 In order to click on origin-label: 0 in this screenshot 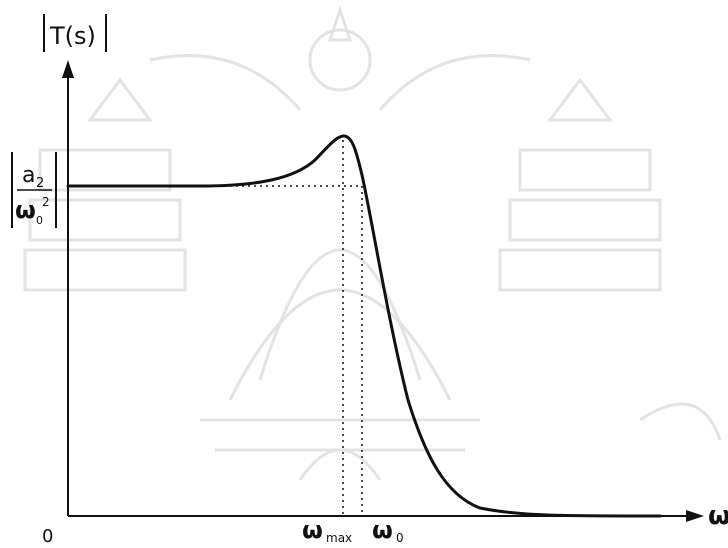, I will do `click(47, 535)`.